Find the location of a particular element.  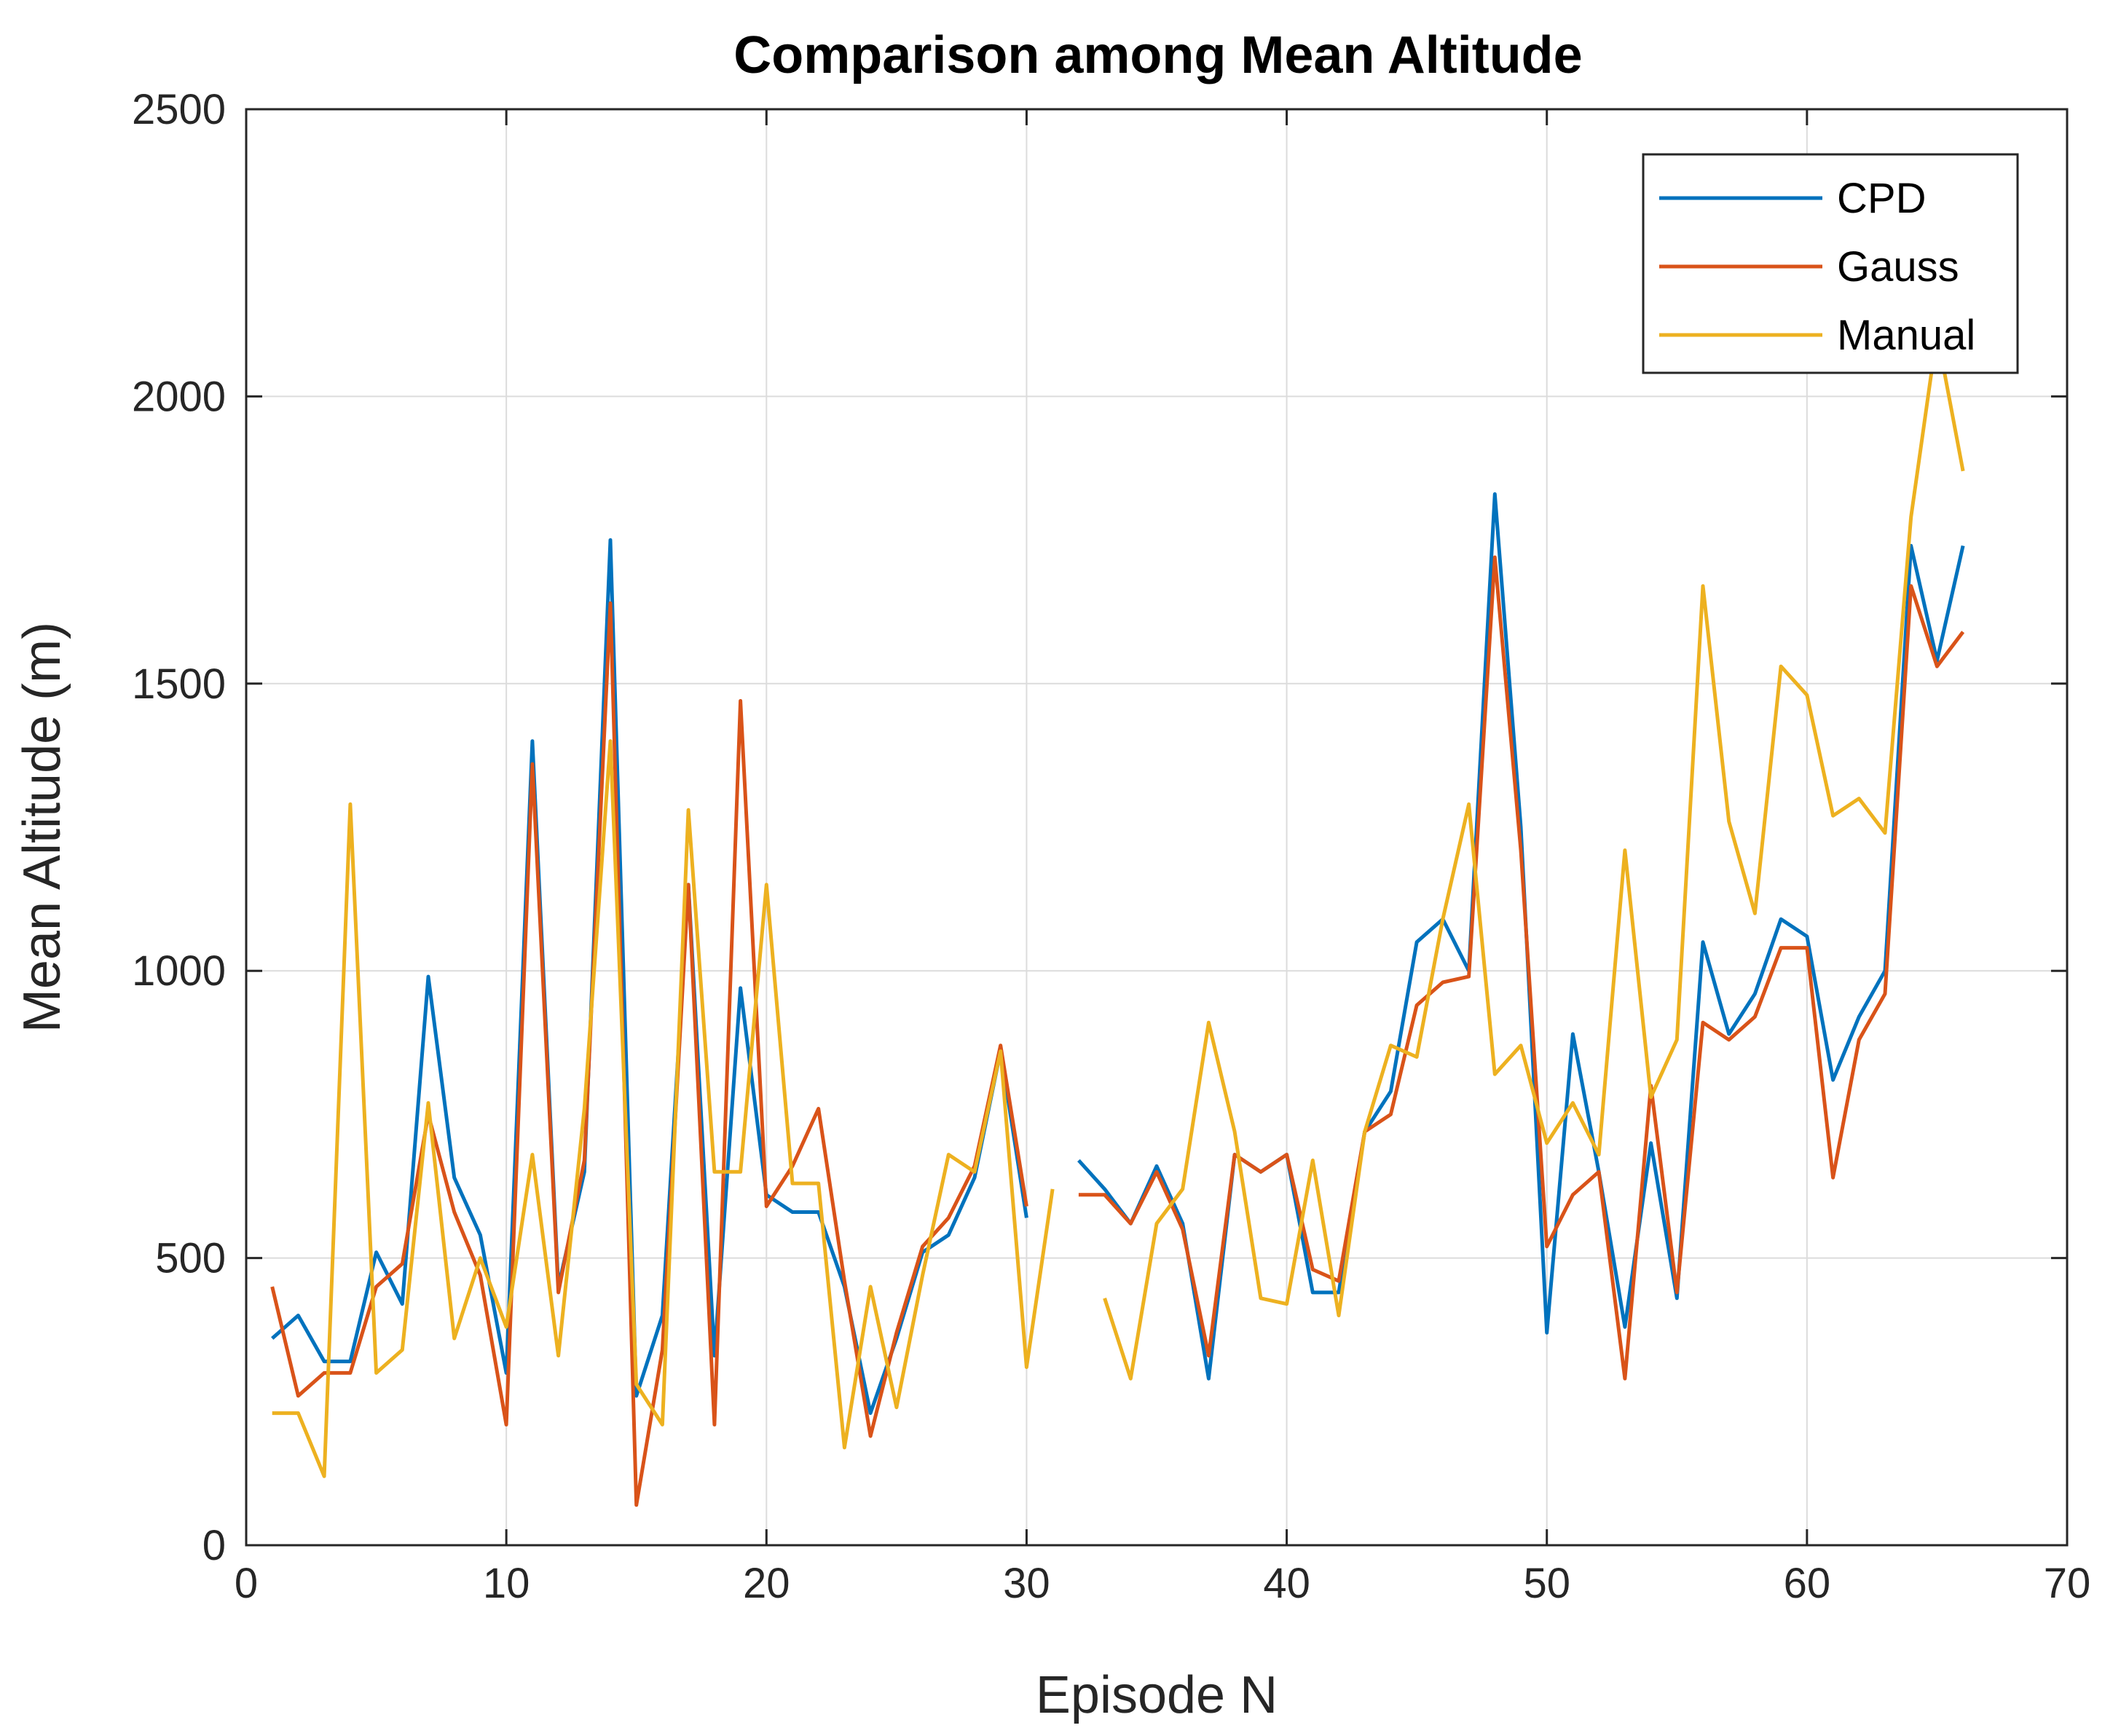

y-tick-label: 2500 is located at coordinates (179, 110).